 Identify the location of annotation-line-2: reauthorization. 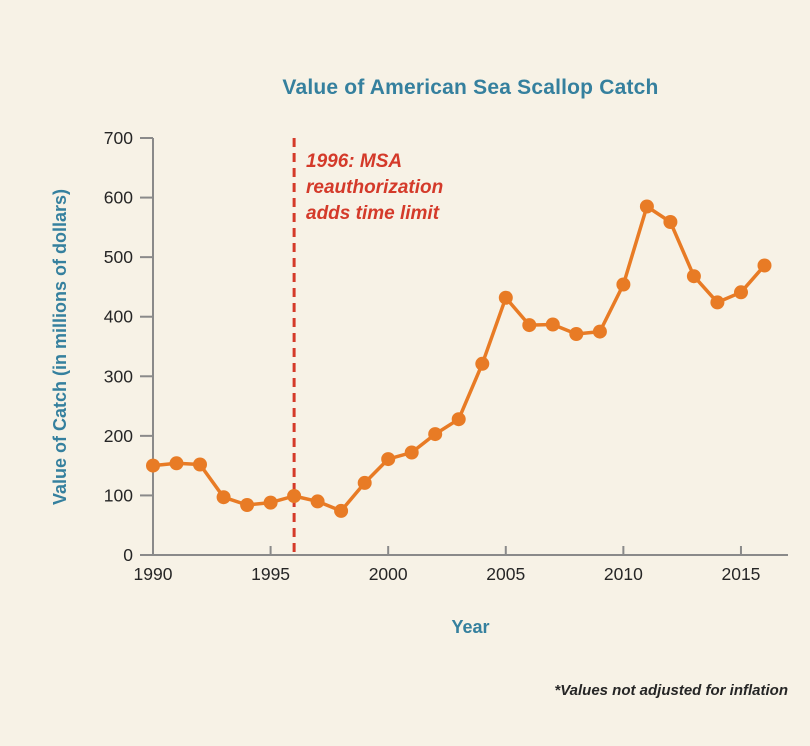
(375, 187).